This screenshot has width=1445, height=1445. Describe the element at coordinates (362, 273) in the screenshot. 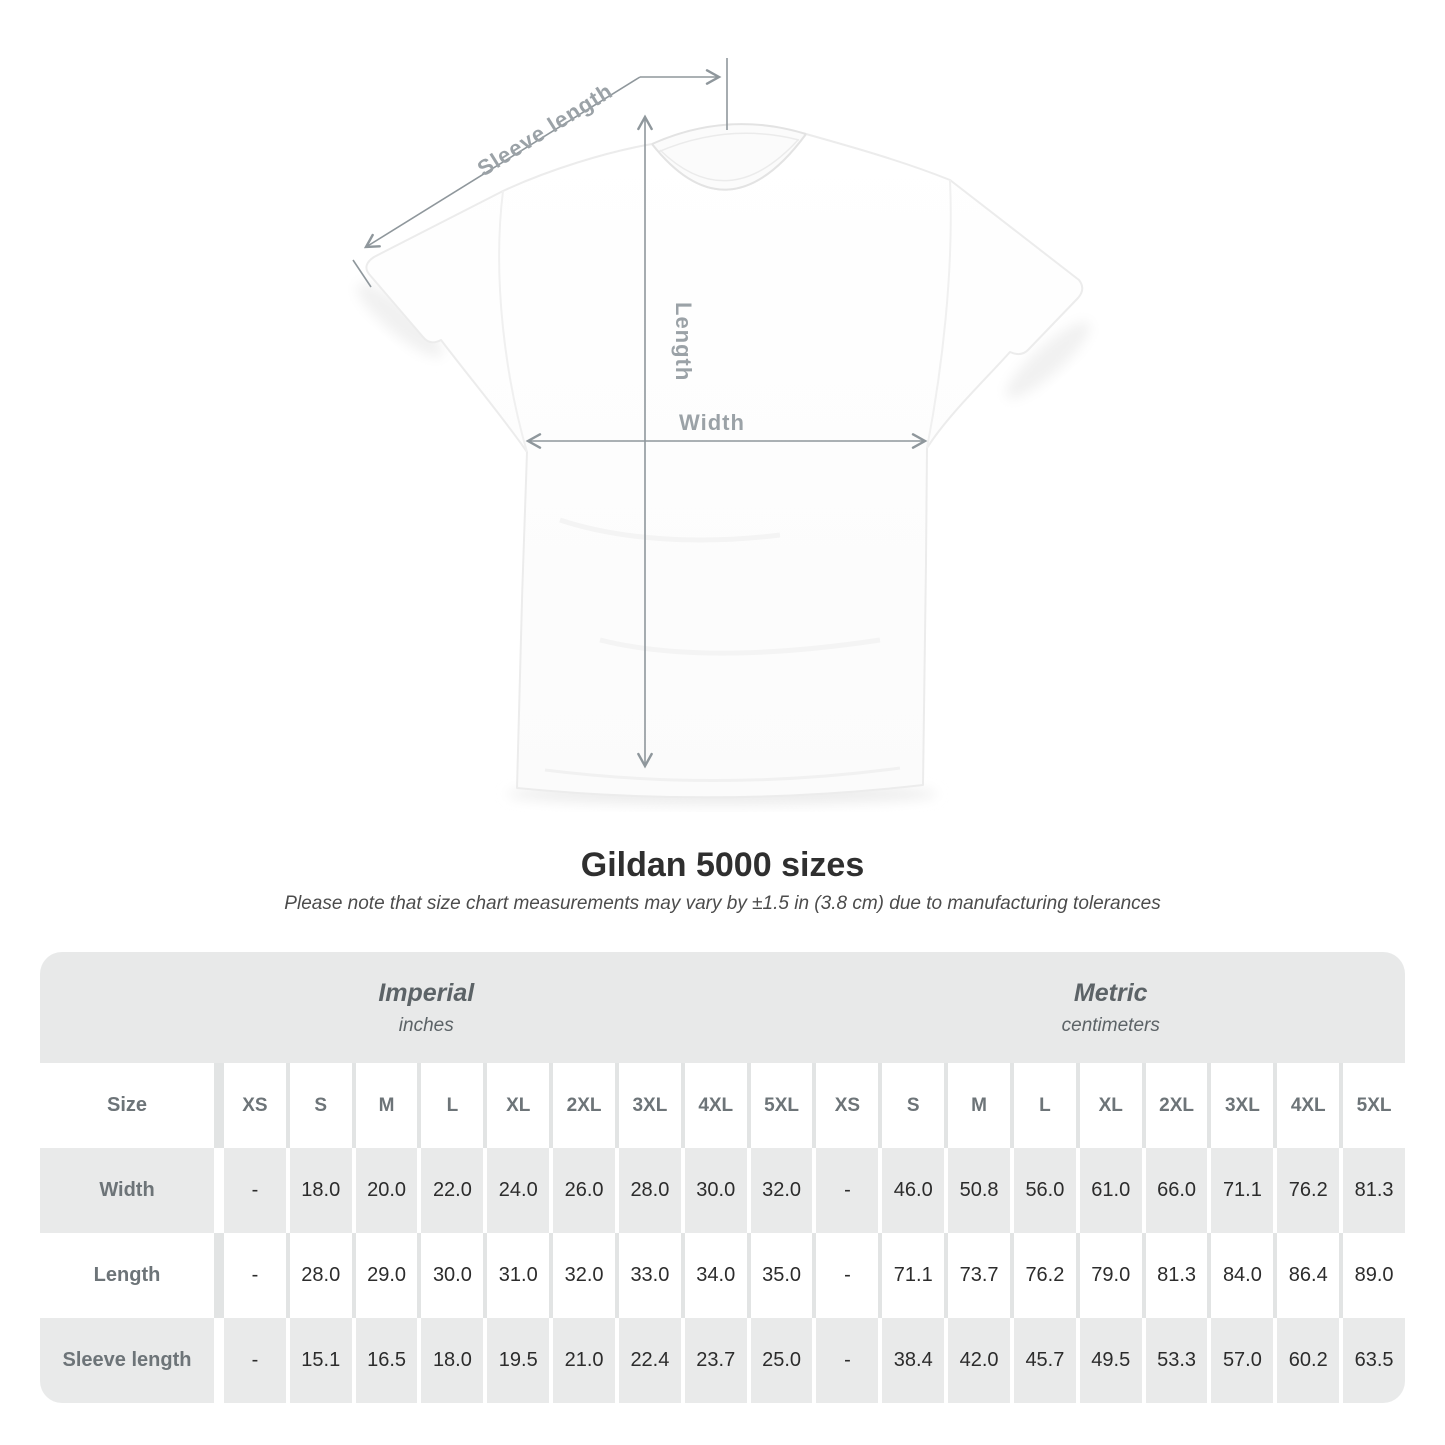

I see `sleeve-end-tick` at that location.